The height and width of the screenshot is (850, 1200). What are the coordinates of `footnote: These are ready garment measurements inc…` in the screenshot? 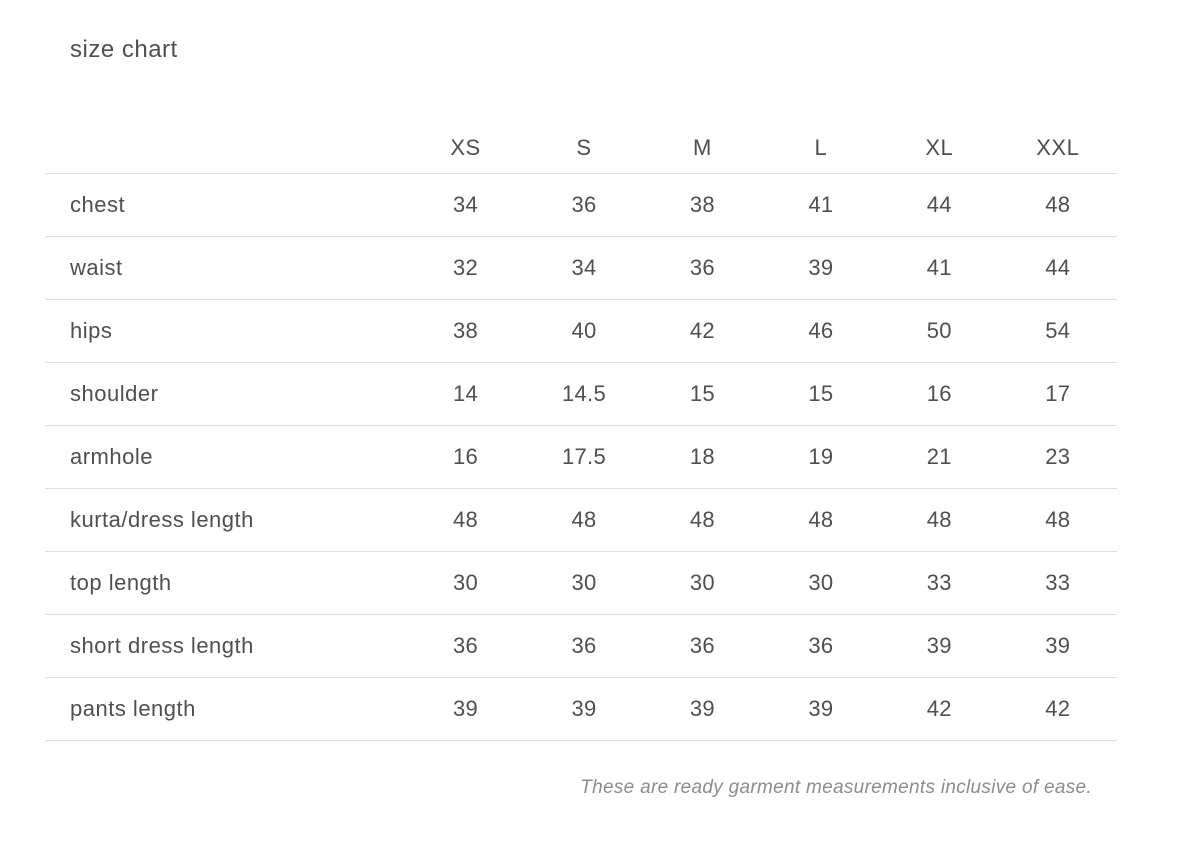 It's located at (836, 787).